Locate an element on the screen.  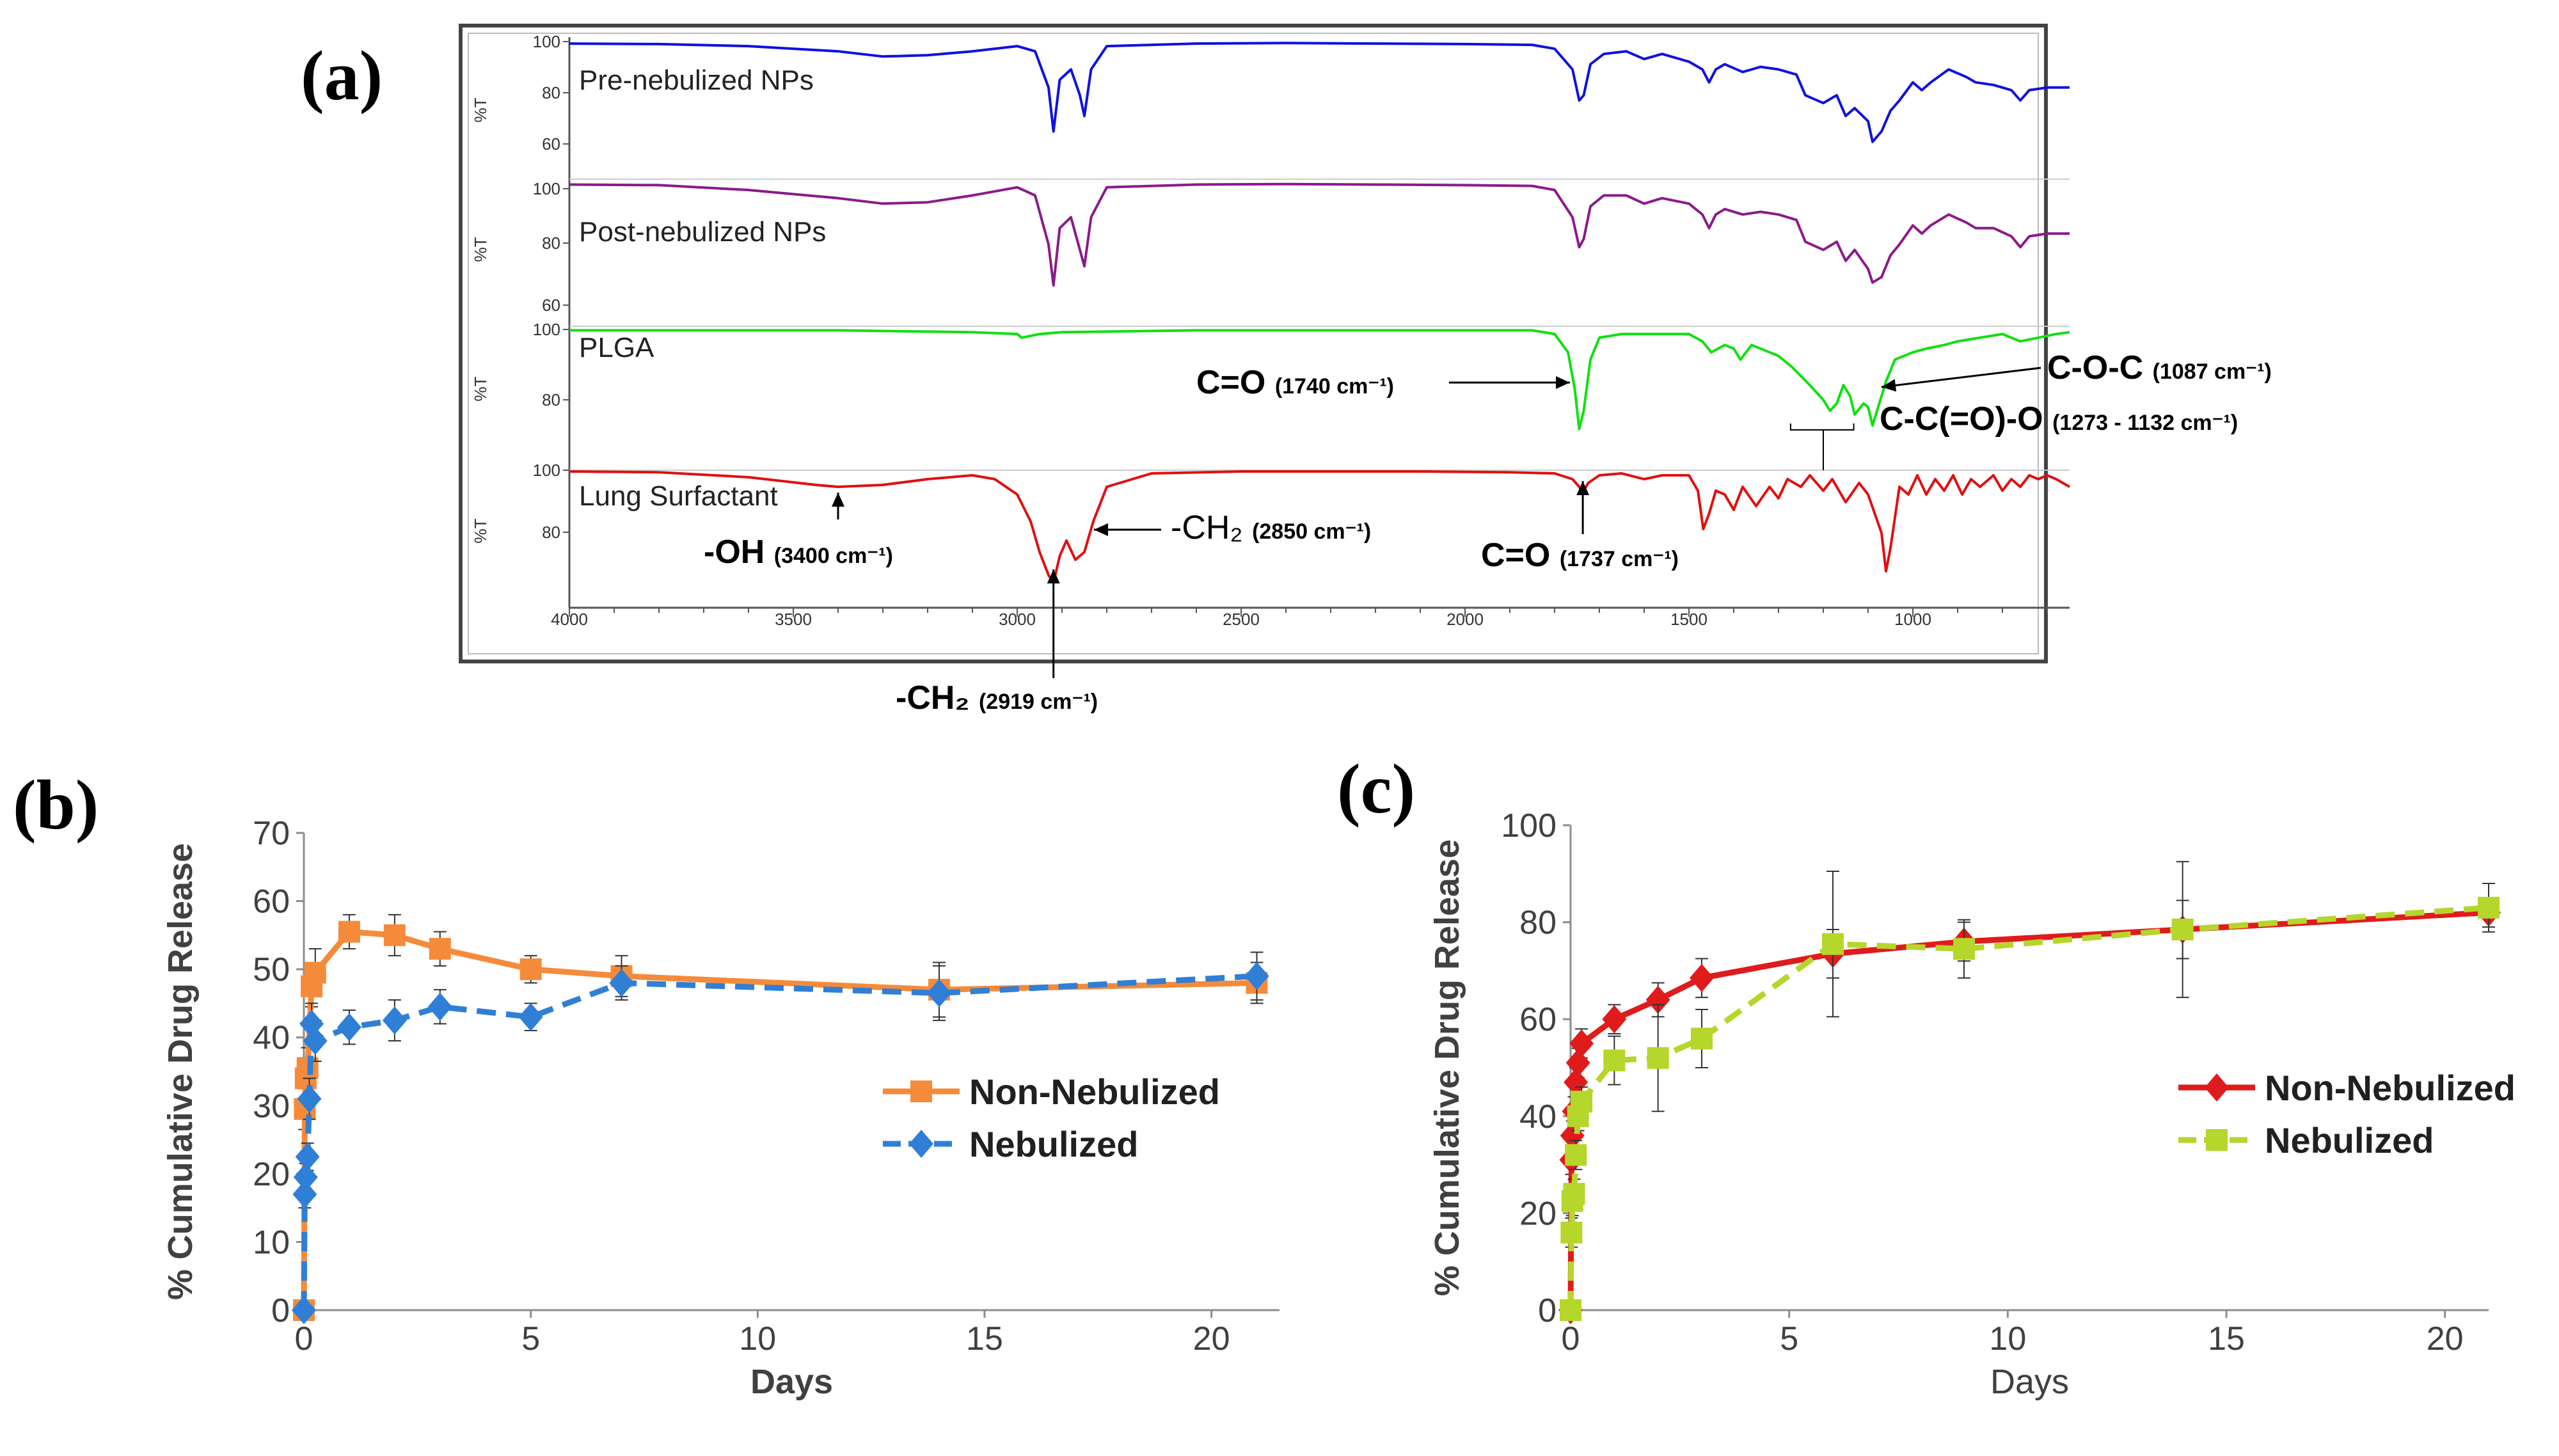
y-tick-label: 30 is located at coordinates (271, 1107).